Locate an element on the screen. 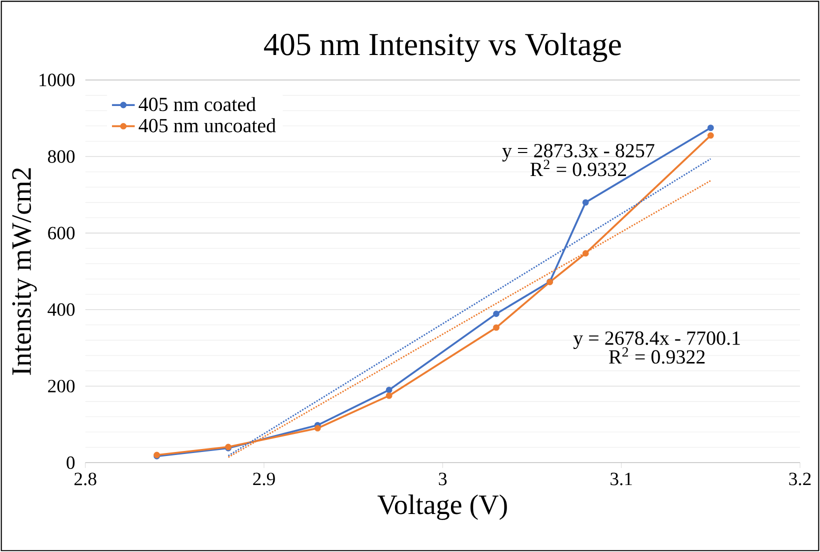 The image size is (820, 552). x-axis-title: Voltage (V) is located at coordinates (442, 507).